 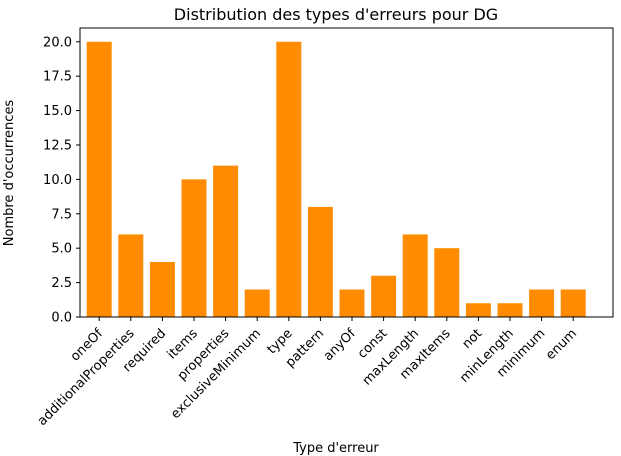 What do you see at coordinates (61, 214) in the screenshot?
I see `y-tick-label: 7.5` at bounding box center [61, 214].